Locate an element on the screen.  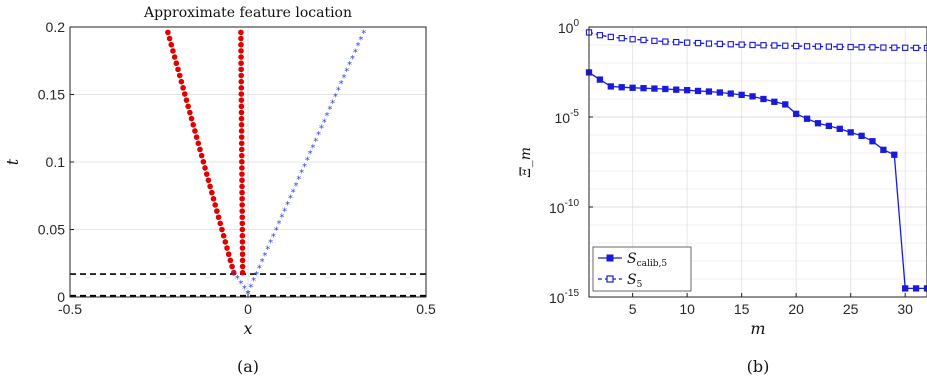
panel-b-y-tick-label: 10-10 is located at coordinates (564, 207).